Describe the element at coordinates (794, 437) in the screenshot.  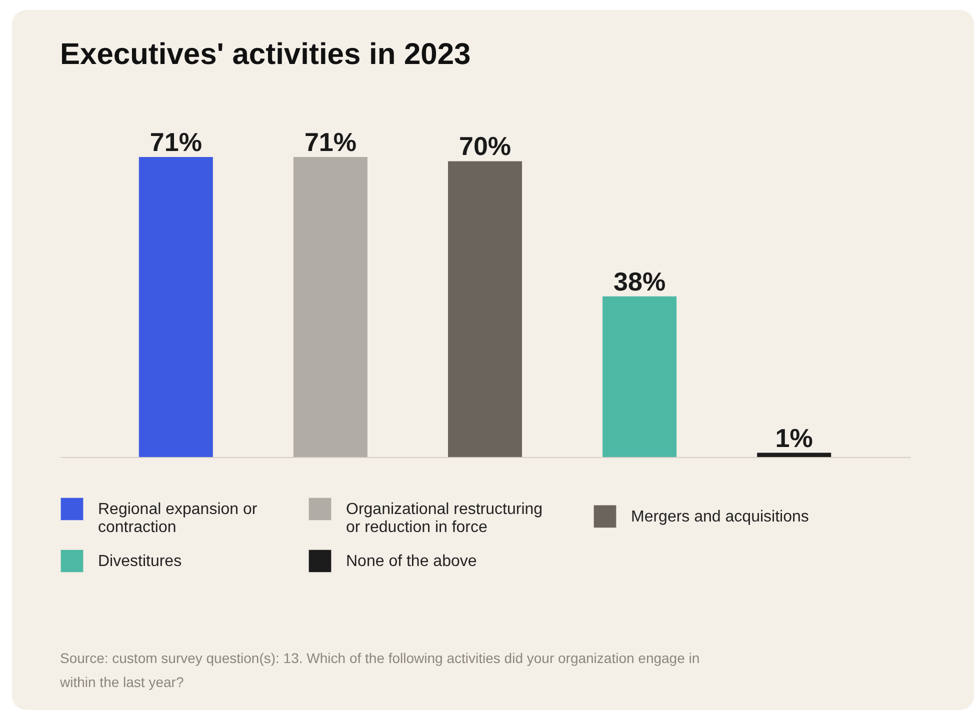
I see `data-label: 1%` at that location.